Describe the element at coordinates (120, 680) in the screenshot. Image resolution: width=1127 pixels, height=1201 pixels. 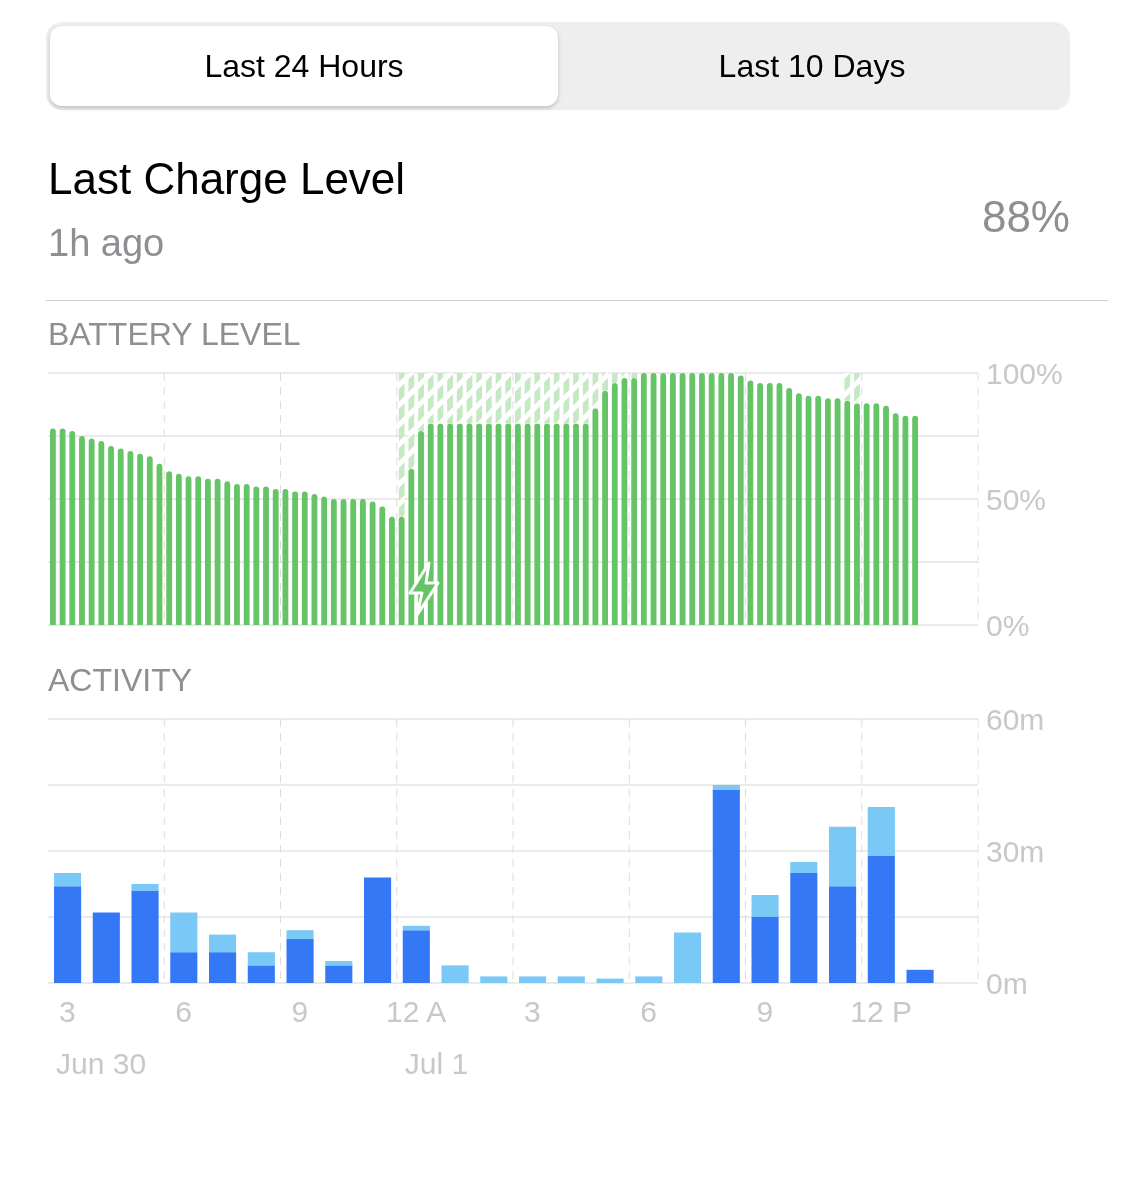
I see `chart-title: ACTIVITY` at that location.